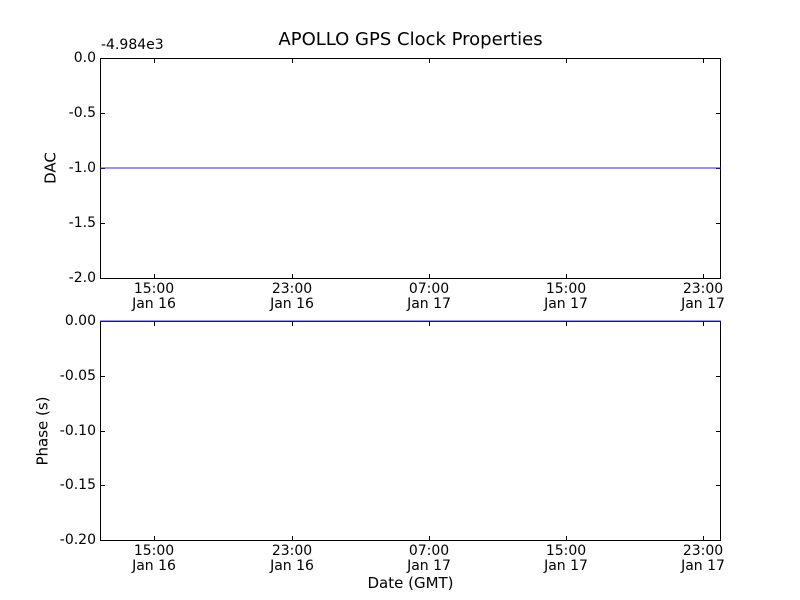 The width and height of the screenshot is (800, 600). I want to click on y-tick-label: 0.0, so click(84, 58).